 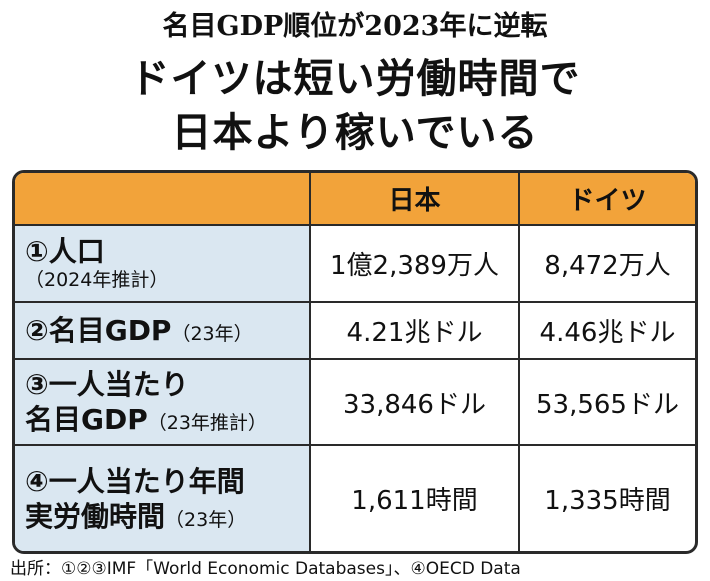 I want to click on row-label: ④一人当たり年間 実労働時間（23年）, so click(x=163, y=497).